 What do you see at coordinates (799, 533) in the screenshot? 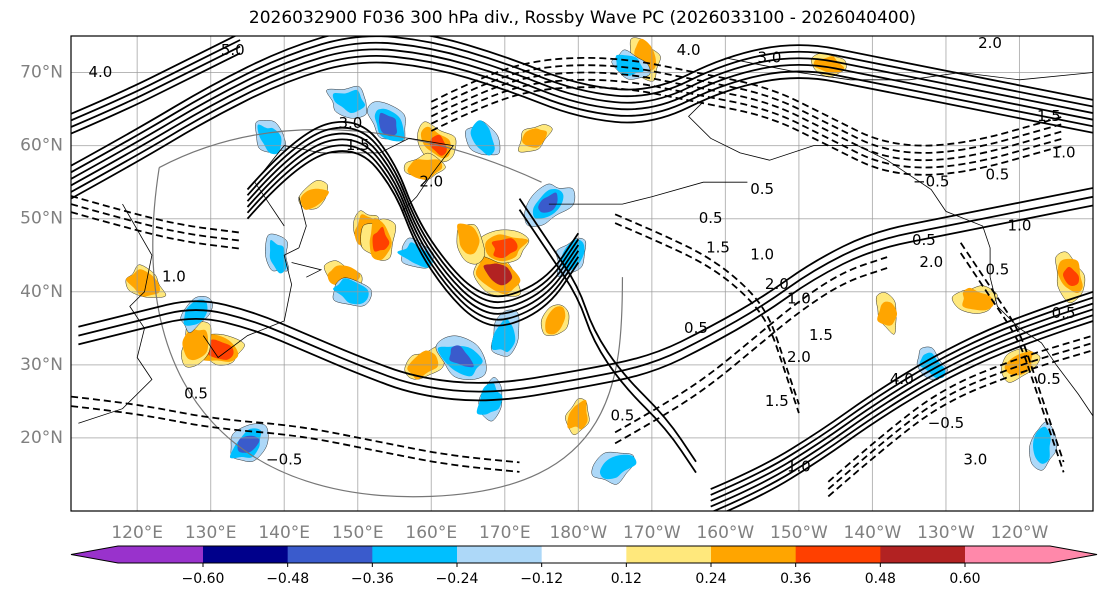
I see `lon-tick-label: 150°W` at bounding box center [799, 533].